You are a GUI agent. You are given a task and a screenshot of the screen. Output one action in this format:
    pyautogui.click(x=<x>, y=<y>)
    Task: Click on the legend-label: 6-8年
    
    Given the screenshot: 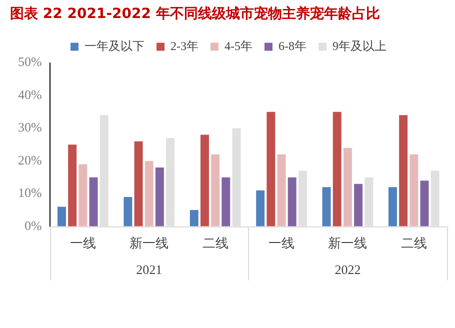 What is the action you would take?
    pyautogui.click(x=292, y=45)
    